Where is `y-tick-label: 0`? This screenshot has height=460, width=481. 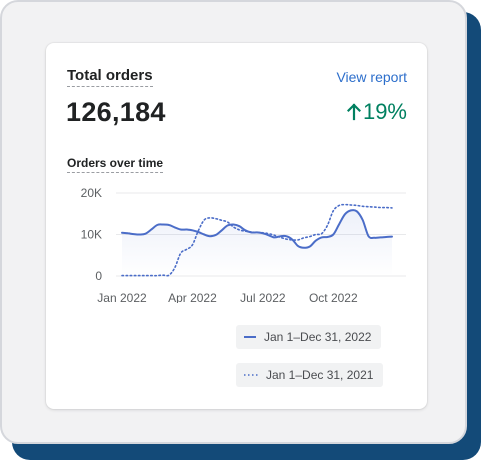 y-tick-label: 0 is located at coordinates (98, 276).